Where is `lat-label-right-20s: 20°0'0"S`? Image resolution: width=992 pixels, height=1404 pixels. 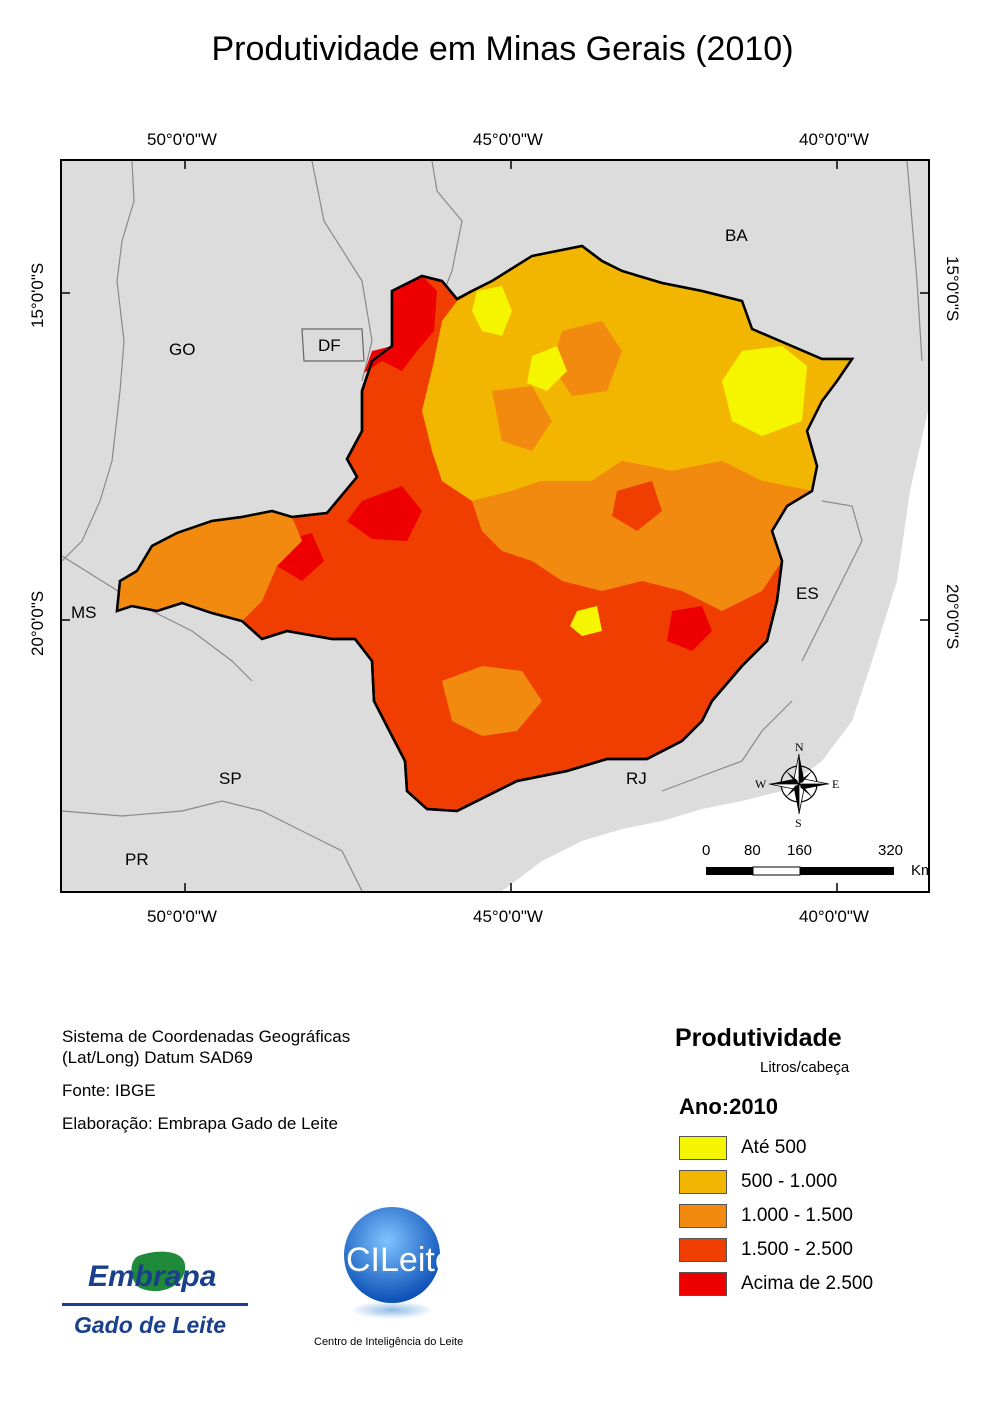 lat-label-right-20s: 20°0'0"S is located at coordinates (952, 617).